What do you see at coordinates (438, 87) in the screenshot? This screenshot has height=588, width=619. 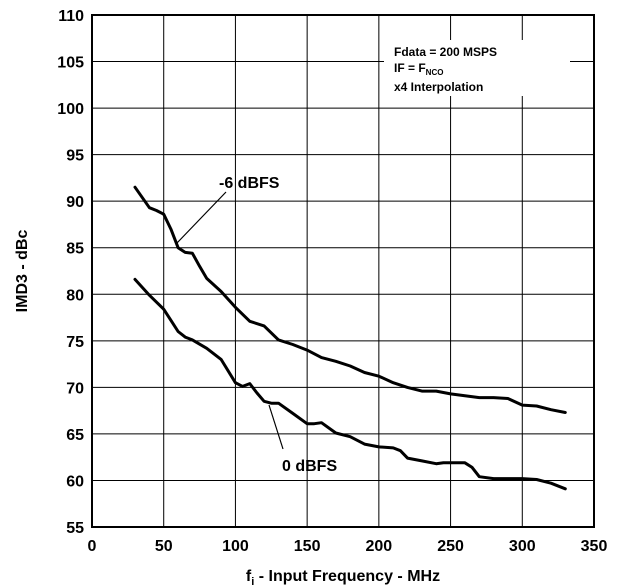 I see `annotation-line-3: x4 Interpolation` at bounding box center [438, 87].